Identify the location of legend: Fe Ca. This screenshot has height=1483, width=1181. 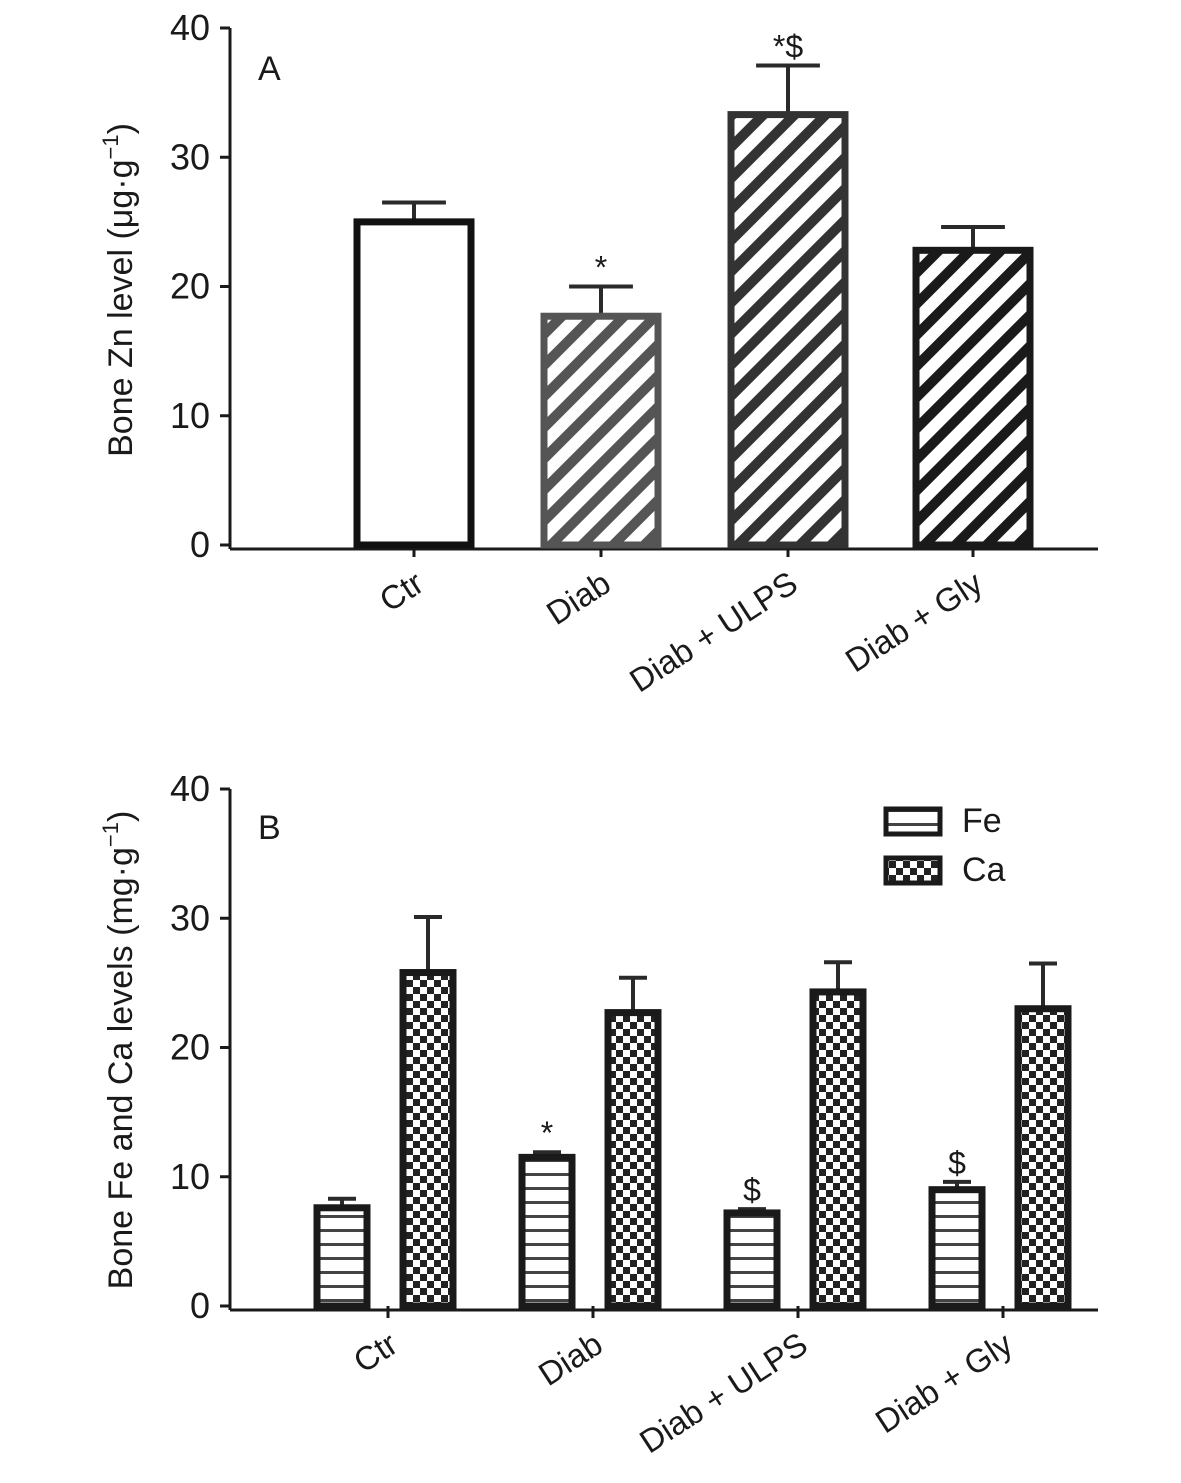
(944, 845).